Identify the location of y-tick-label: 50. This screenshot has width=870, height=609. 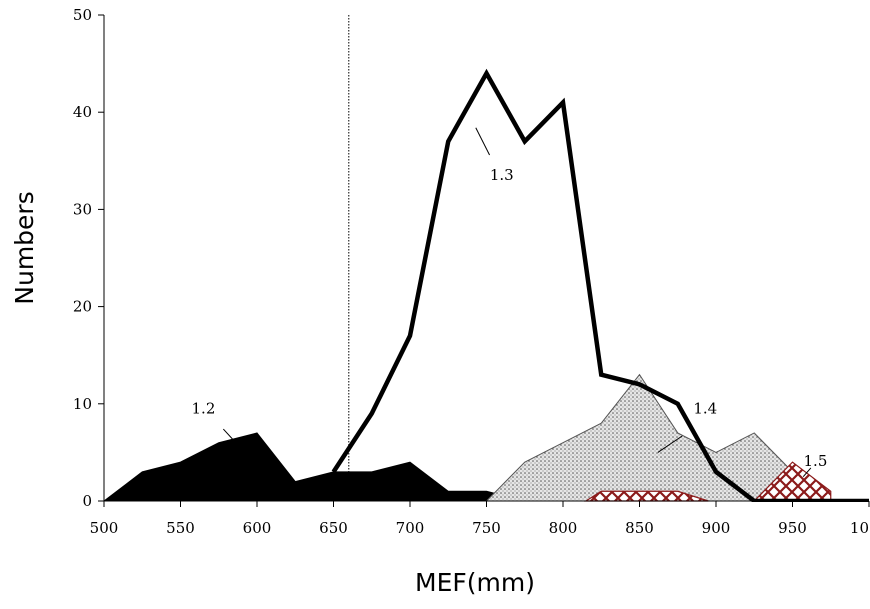
(82, 15).